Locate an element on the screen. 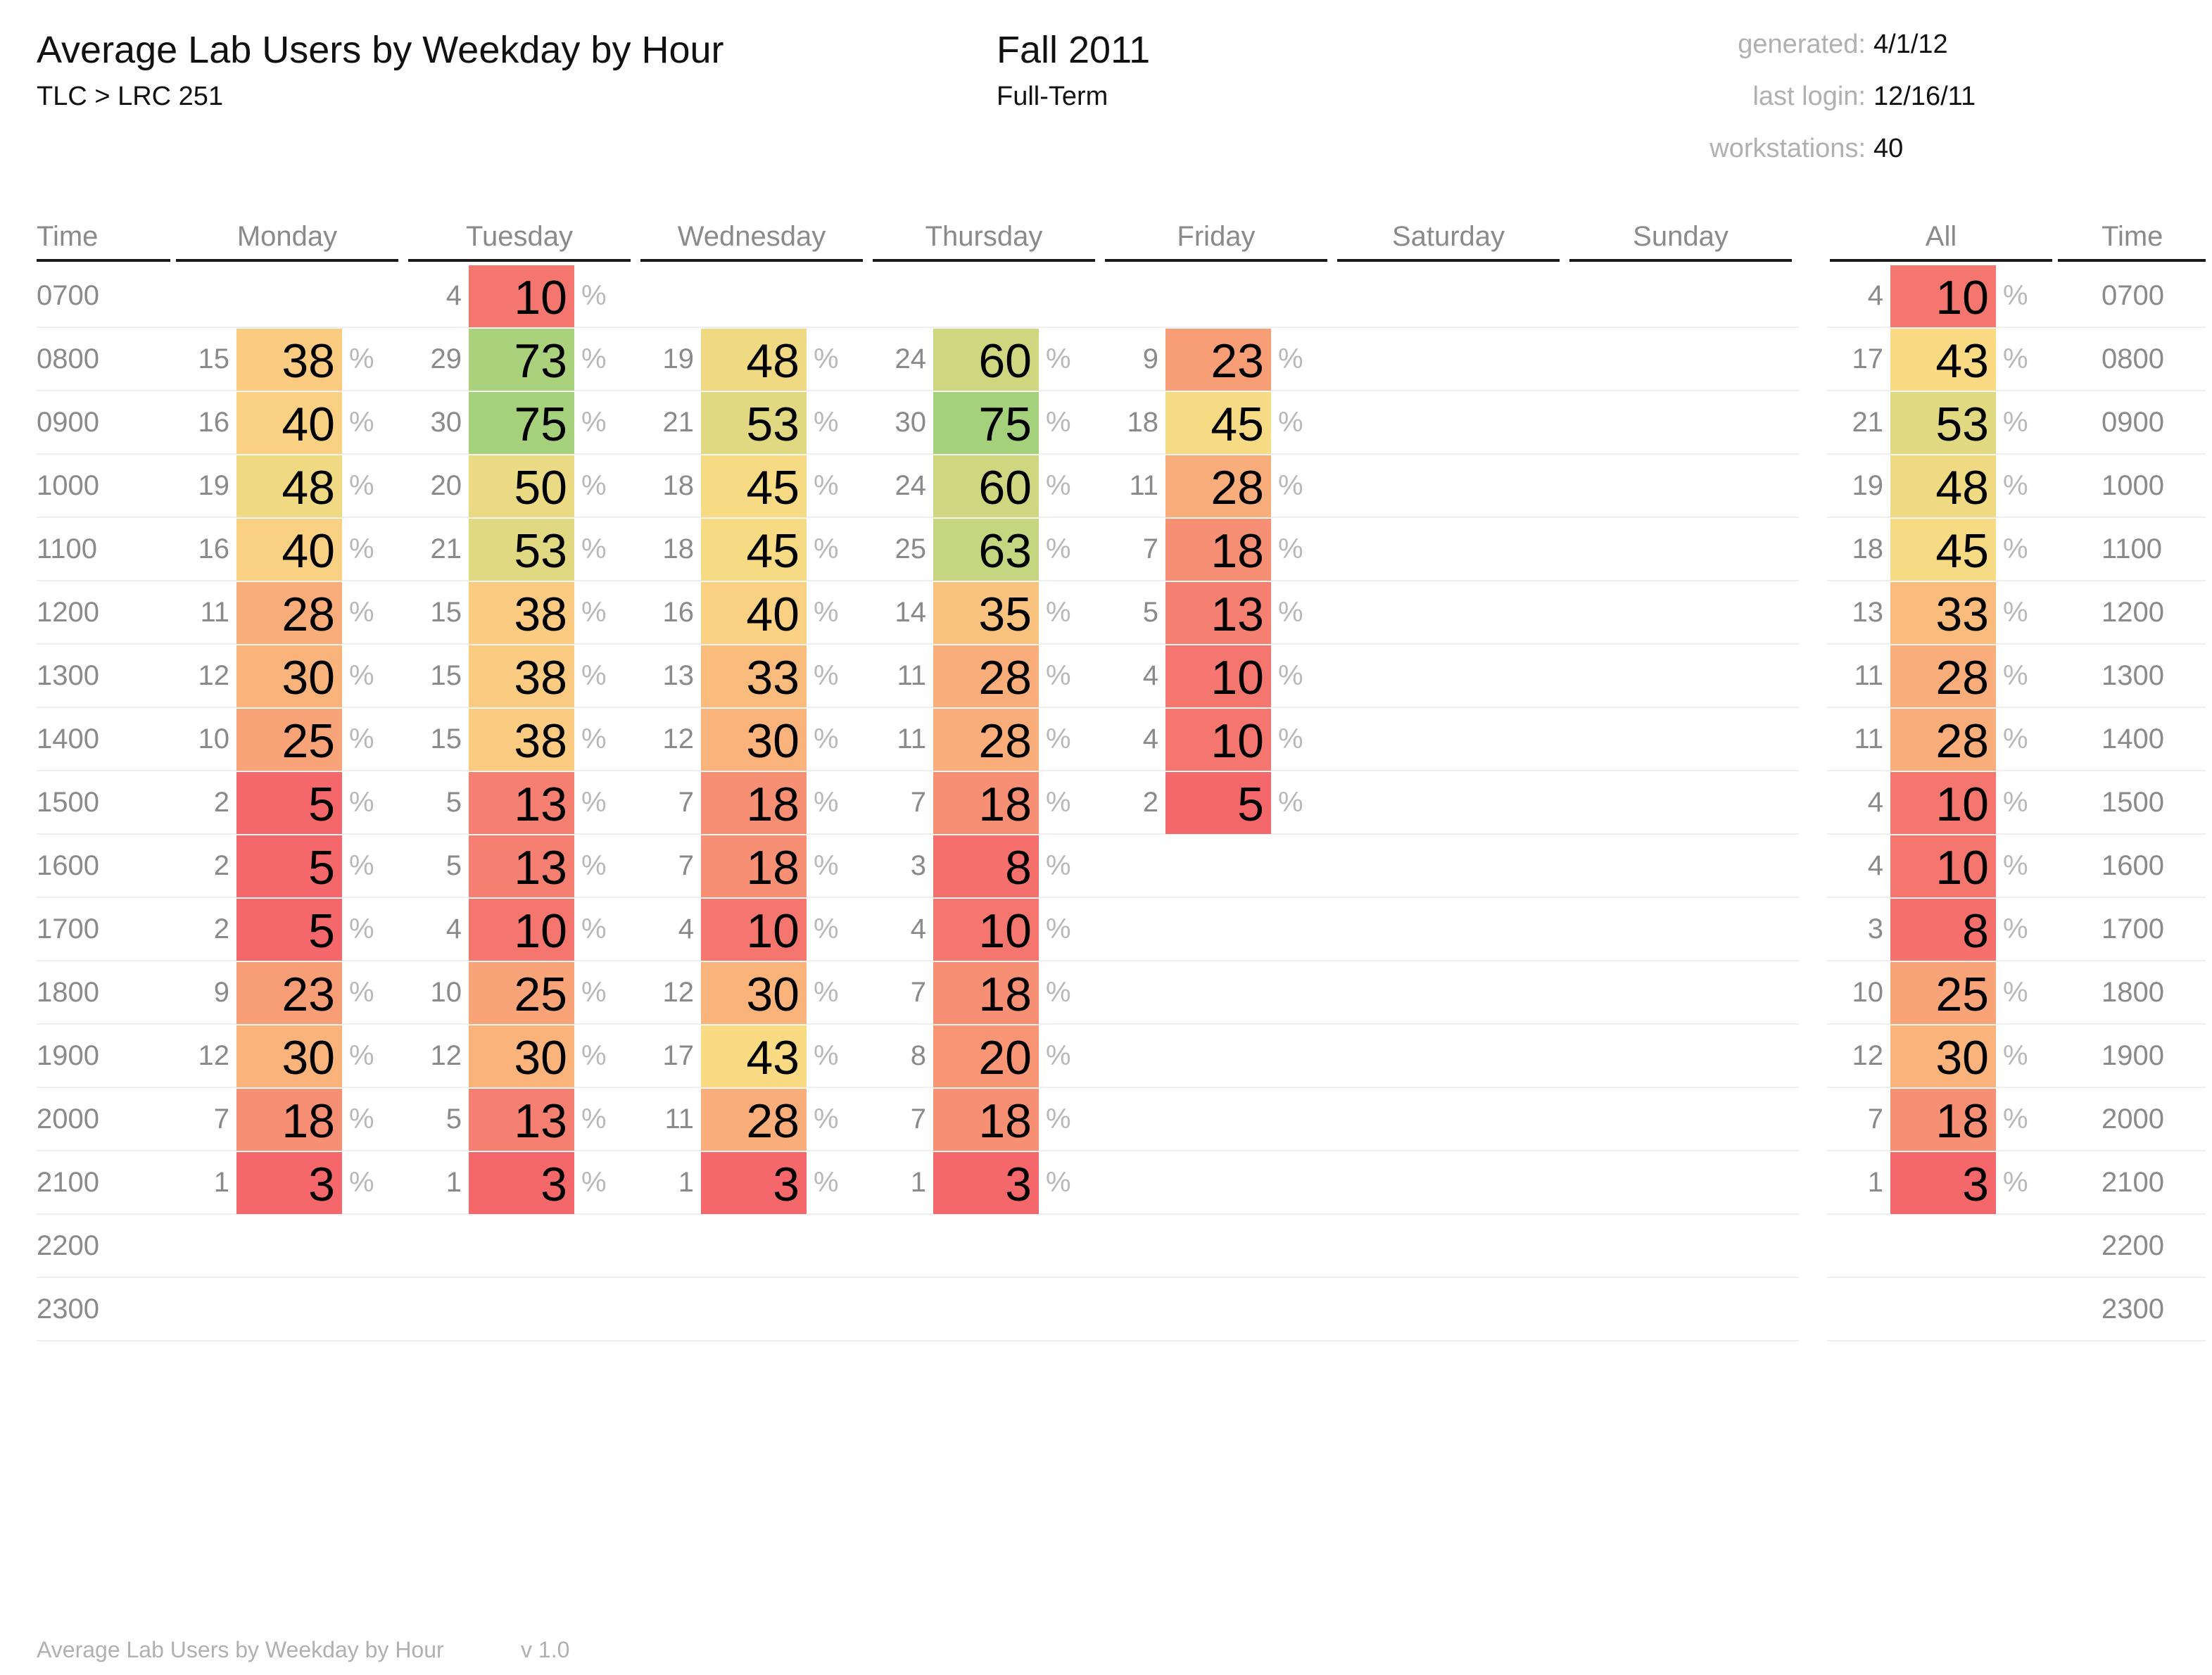  percent-wednesday-1500: 18 is located at coordinates (773, 805).